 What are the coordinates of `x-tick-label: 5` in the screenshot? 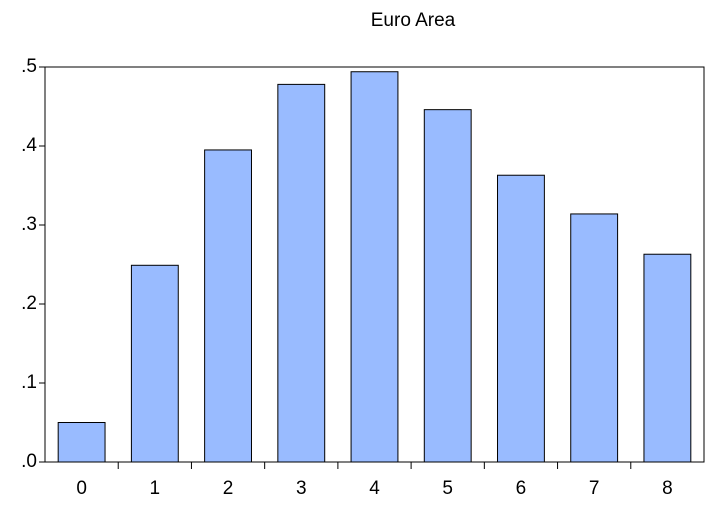 It's located at (447, 488).